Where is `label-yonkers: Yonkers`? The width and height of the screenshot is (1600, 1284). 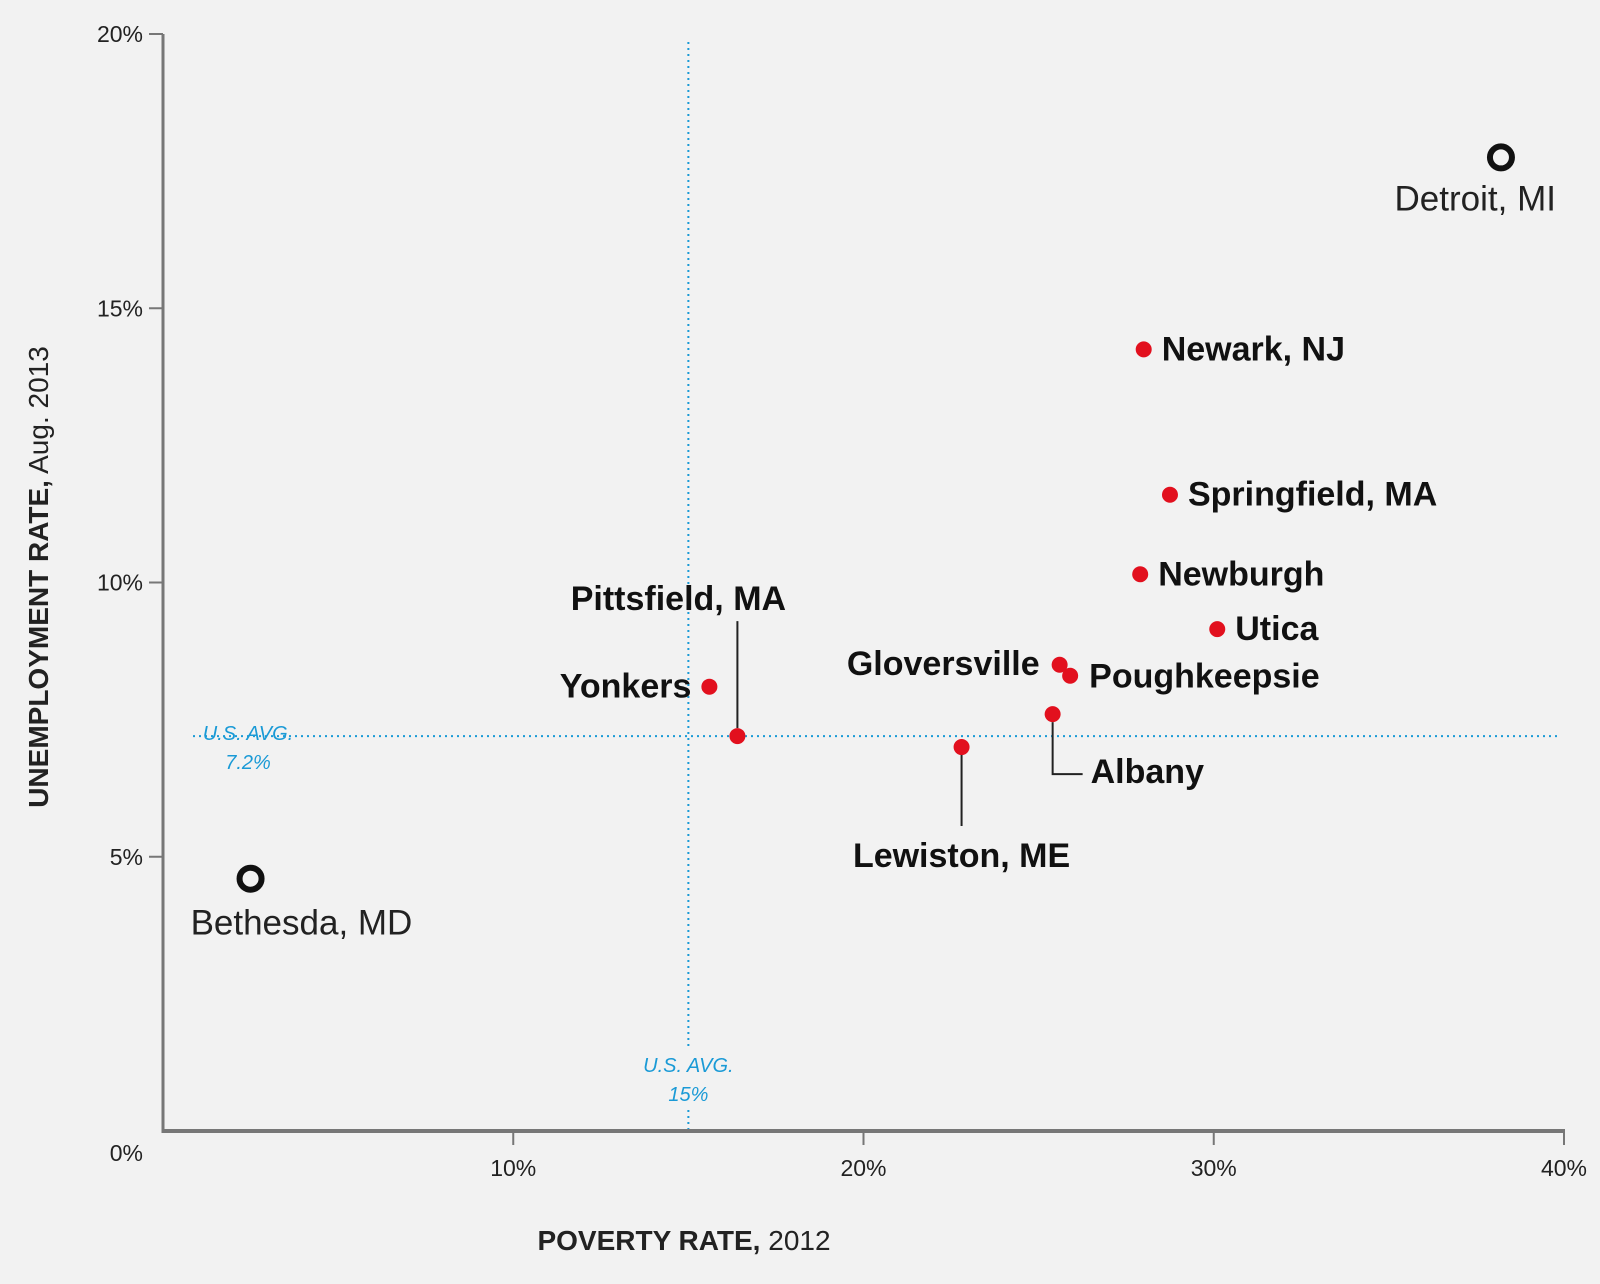 label-yonkers: Yonkers is located at coordinates (626, 687).